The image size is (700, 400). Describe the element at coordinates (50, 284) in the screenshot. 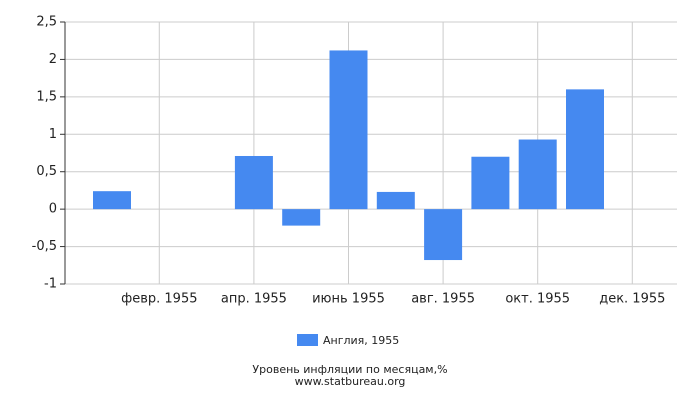

I see `y-tick-label: -1` at that location.